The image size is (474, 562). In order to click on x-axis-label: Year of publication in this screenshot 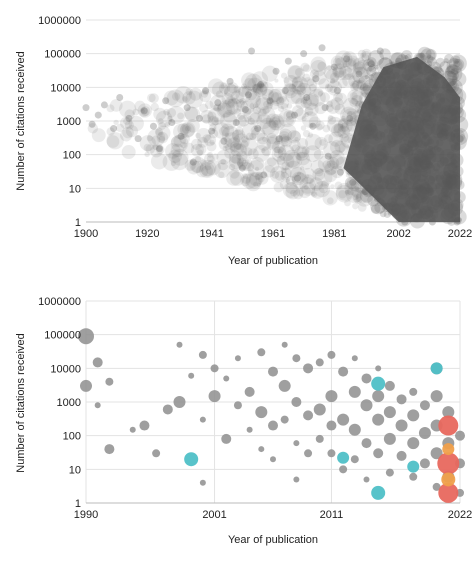, I will do `click(273, 261)`.